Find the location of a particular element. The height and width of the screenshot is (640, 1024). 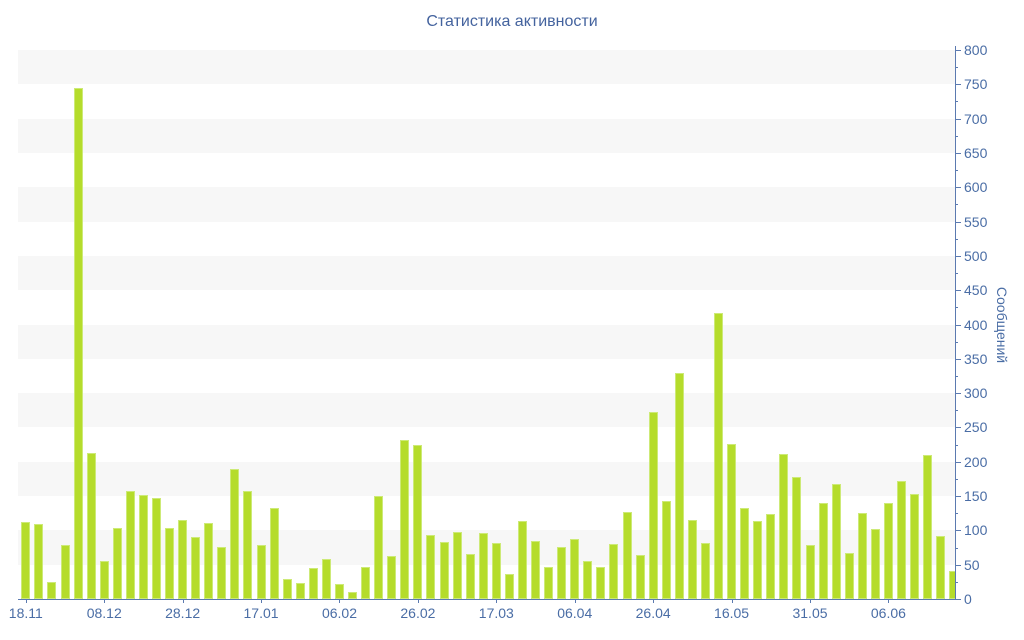

x-axis-label: 06.06 is located at coordinates (888, 613).